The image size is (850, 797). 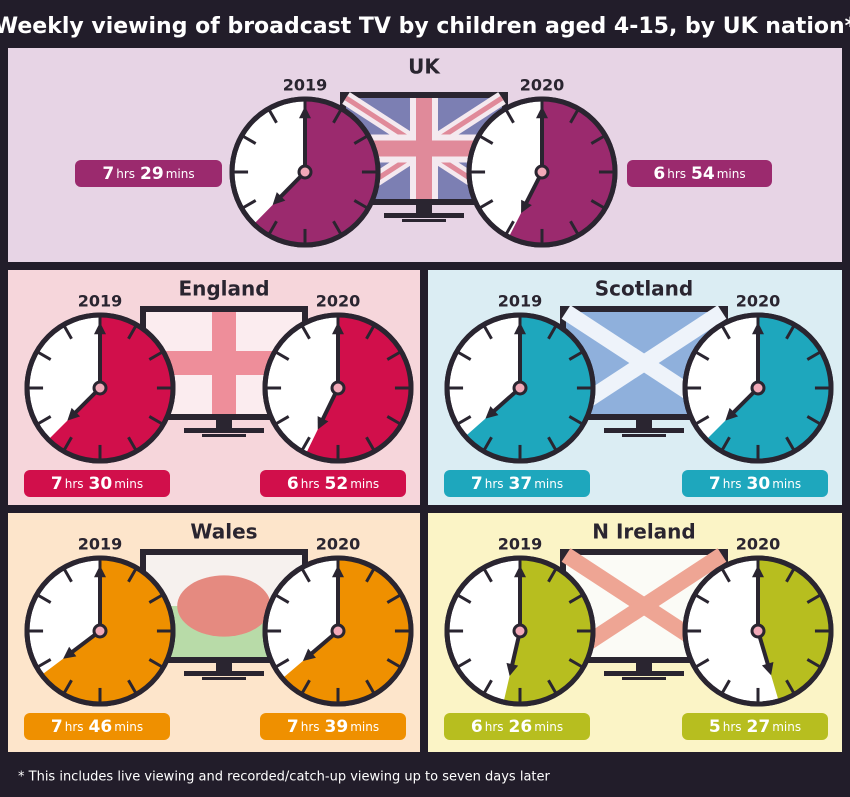 What do you see at coordinates (517, 484) in the screenshot?
I see `time-label: 7 hrs 37 mins` at bounding box center [517, 484].